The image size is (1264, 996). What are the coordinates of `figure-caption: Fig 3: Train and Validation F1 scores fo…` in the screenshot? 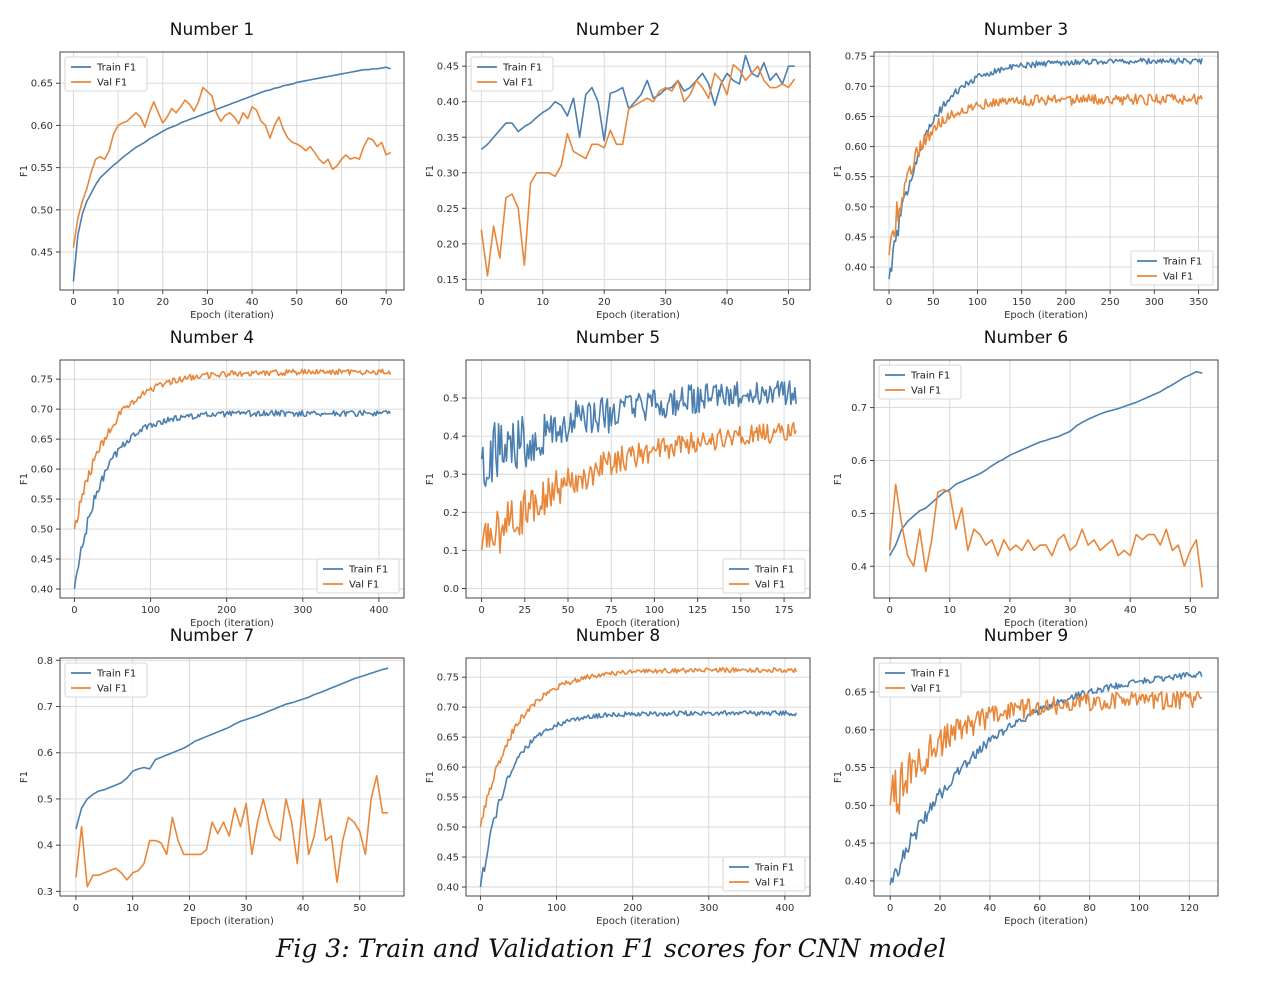 It's located at (611, 948).